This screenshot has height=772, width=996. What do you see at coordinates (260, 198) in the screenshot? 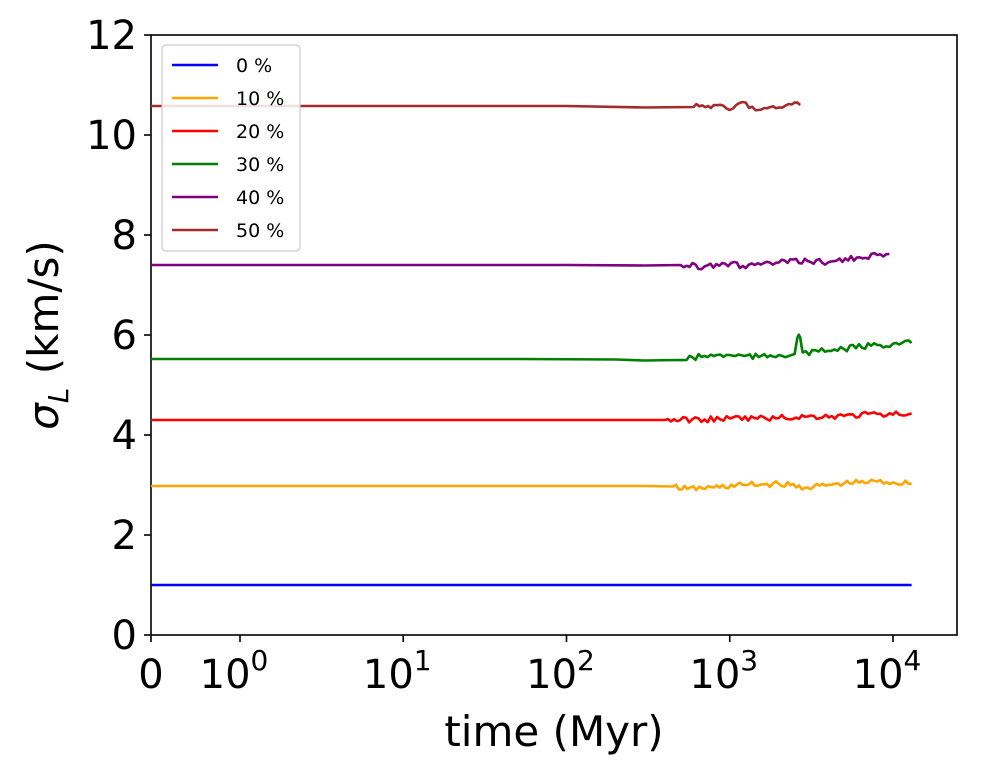
I see `legend-entry-label: 40 %` at bounding box center [260, 198].